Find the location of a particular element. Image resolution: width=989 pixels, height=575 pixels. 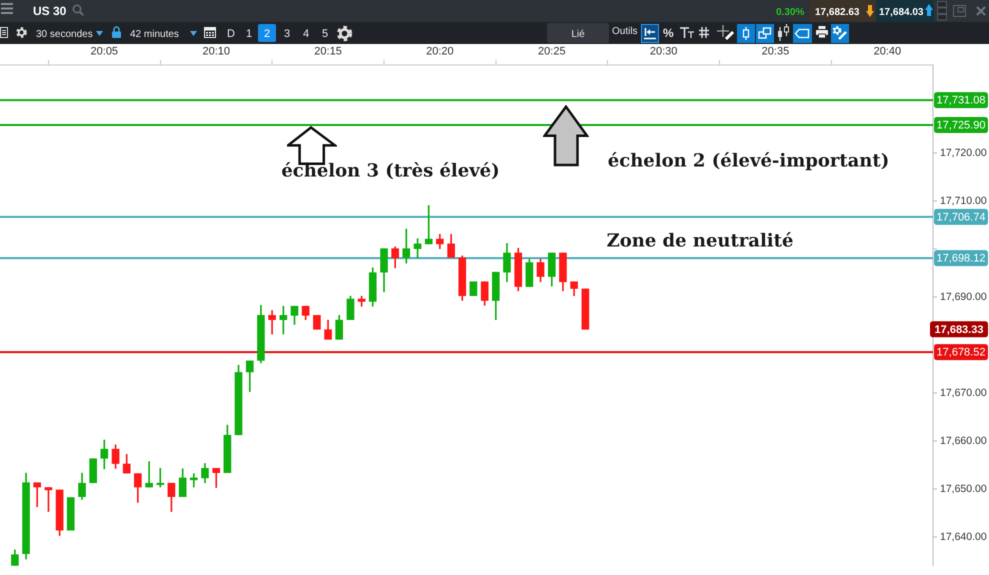

ref-line-label: 17,725.90 is located at coordinates (961, 125).